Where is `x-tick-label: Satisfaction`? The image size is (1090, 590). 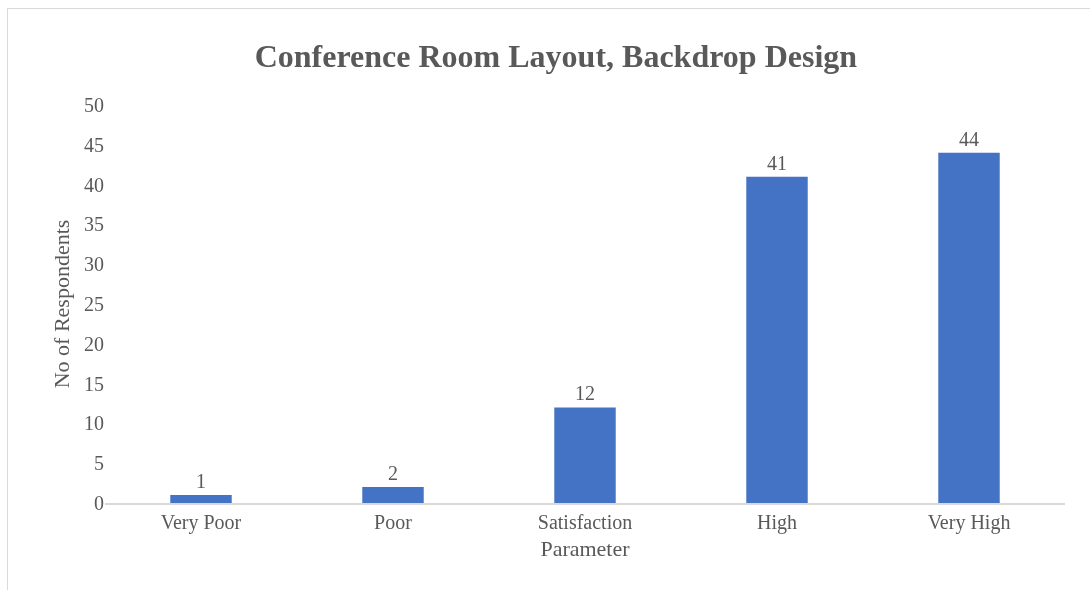 x-tick-label: Satisfaction is located at coordinates (585, 521).